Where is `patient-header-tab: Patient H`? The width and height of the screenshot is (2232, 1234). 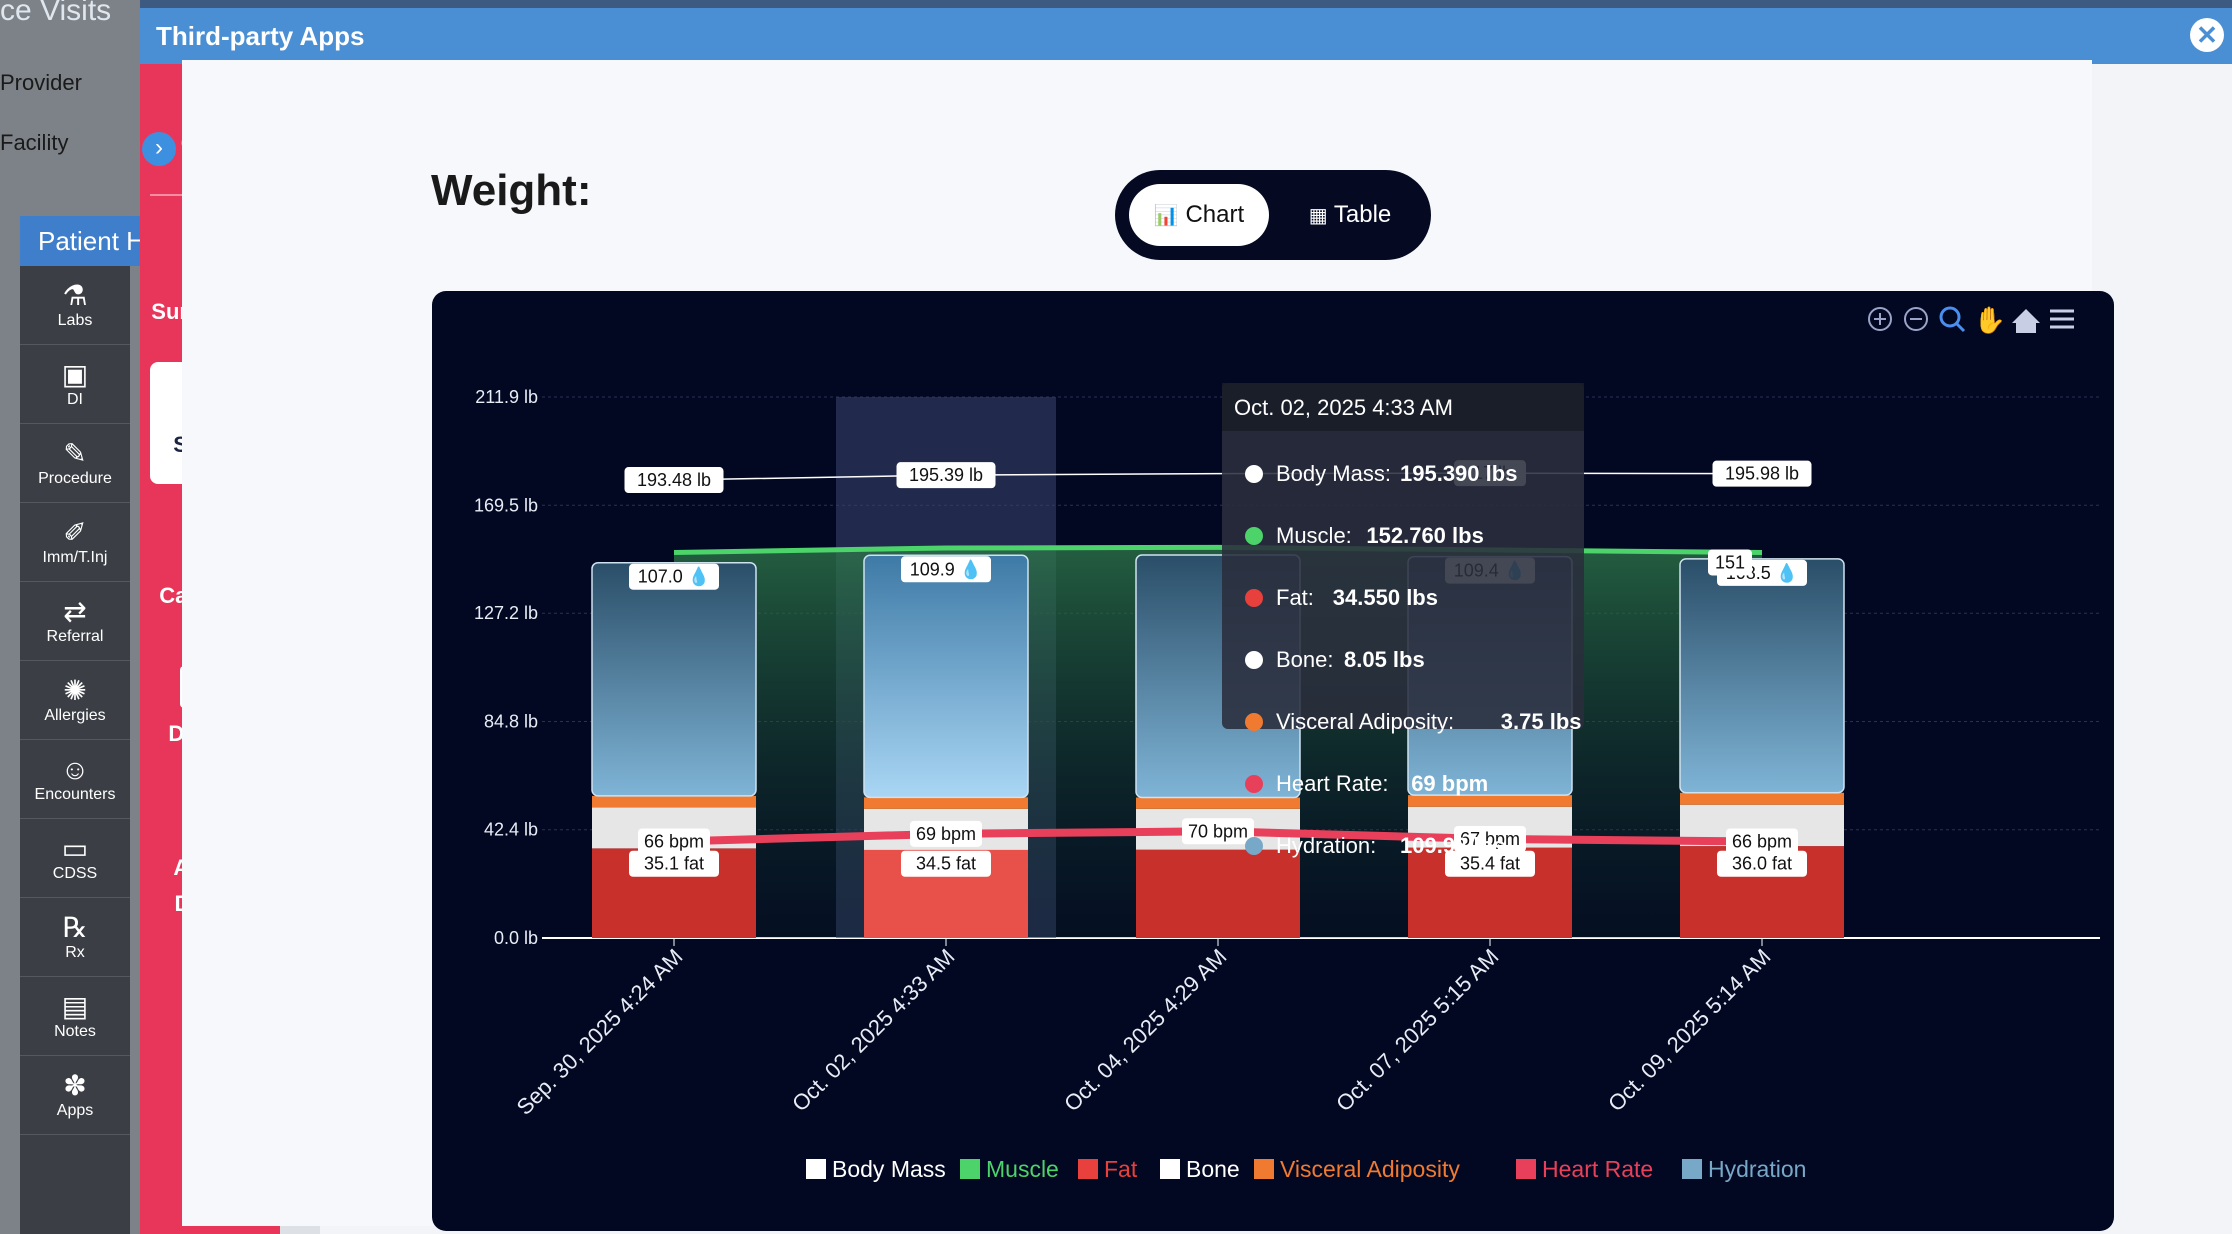
patient-header-tab: Patient H is located at coordinates (89, 241).